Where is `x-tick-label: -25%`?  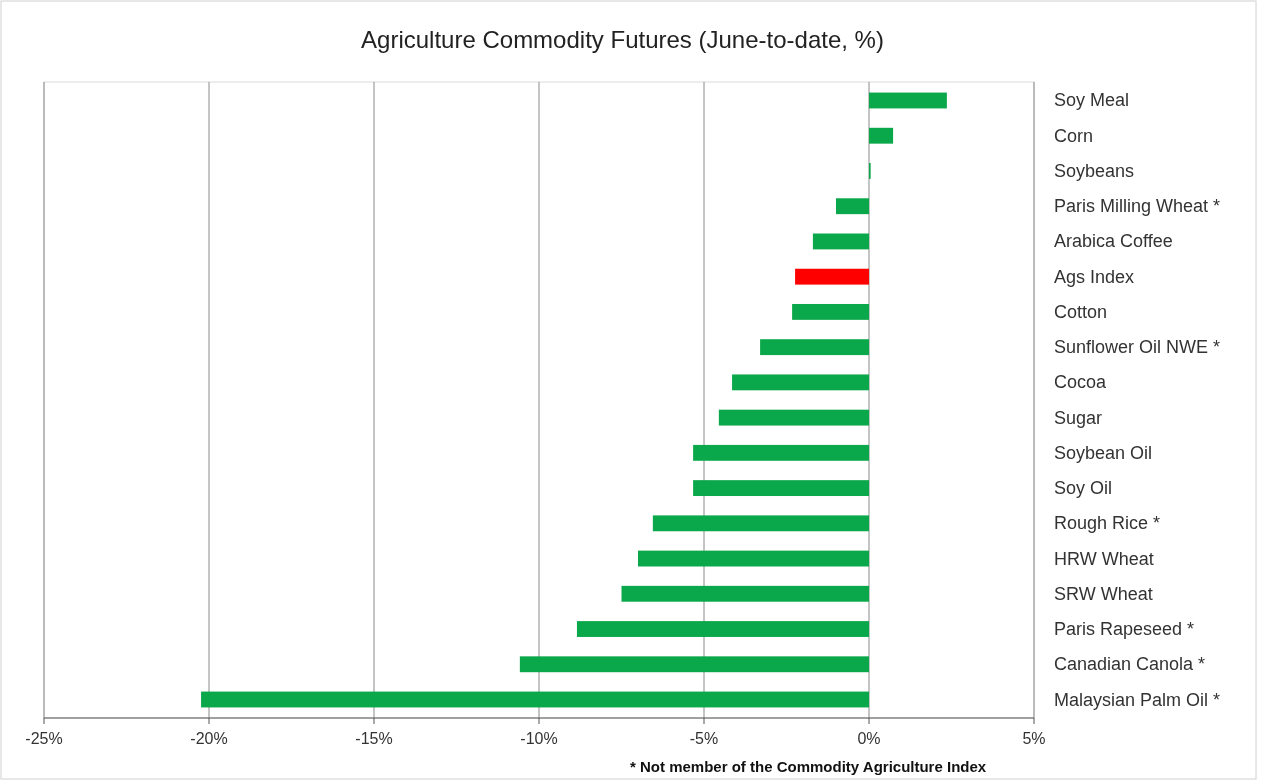
x-tick-label: -25% is located at coordinates (44, 738).